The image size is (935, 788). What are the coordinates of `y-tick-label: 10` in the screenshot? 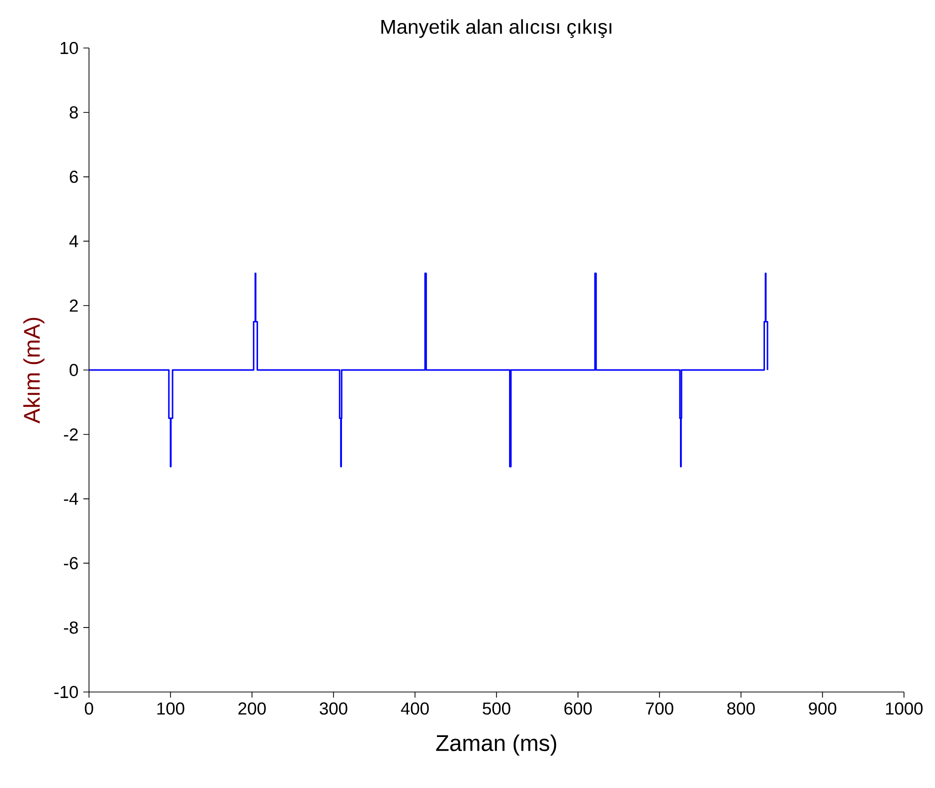 It's located at (69, 48).